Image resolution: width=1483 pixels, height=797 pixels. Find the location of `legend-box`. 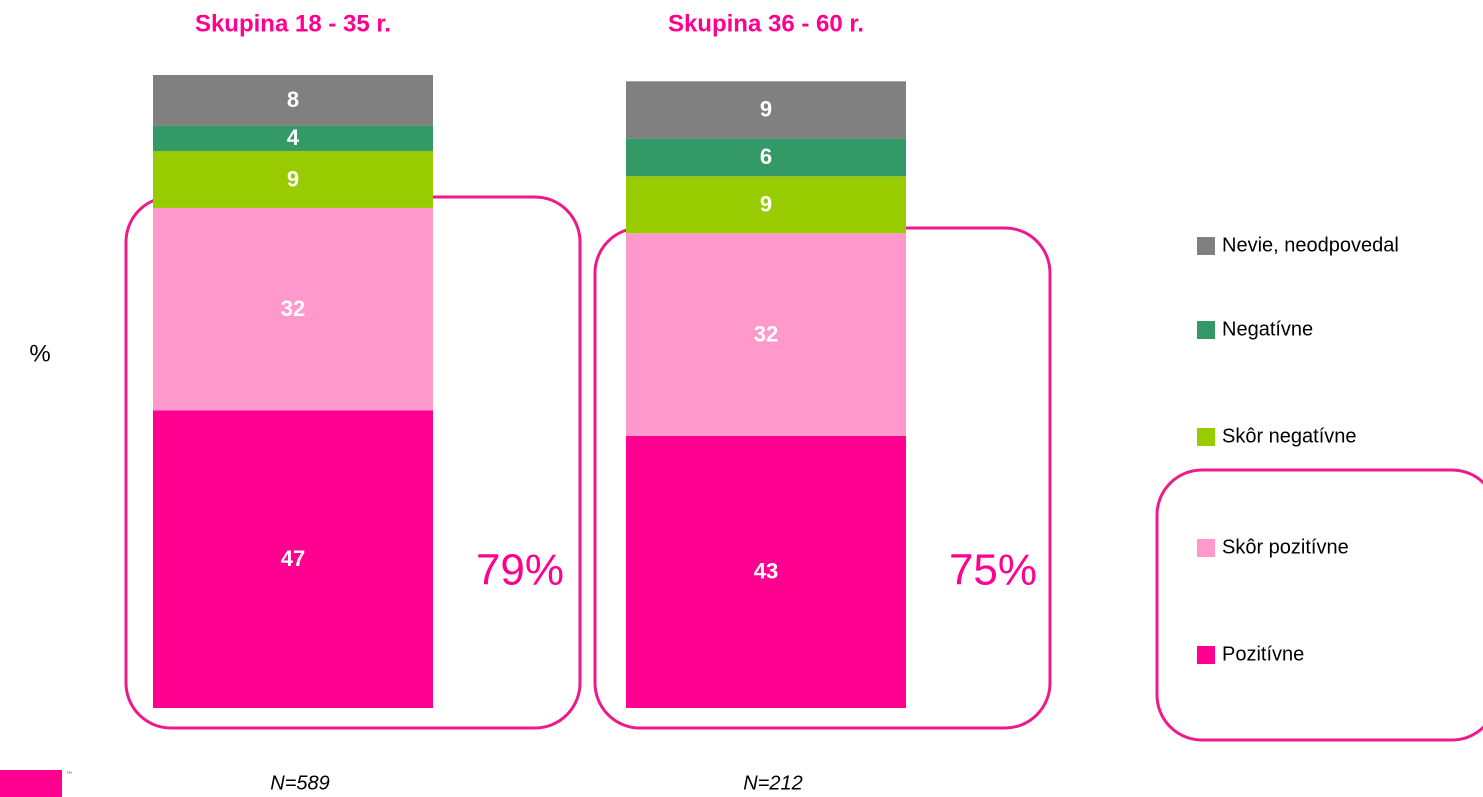

legend-box is located at coordinates (1319, 605).